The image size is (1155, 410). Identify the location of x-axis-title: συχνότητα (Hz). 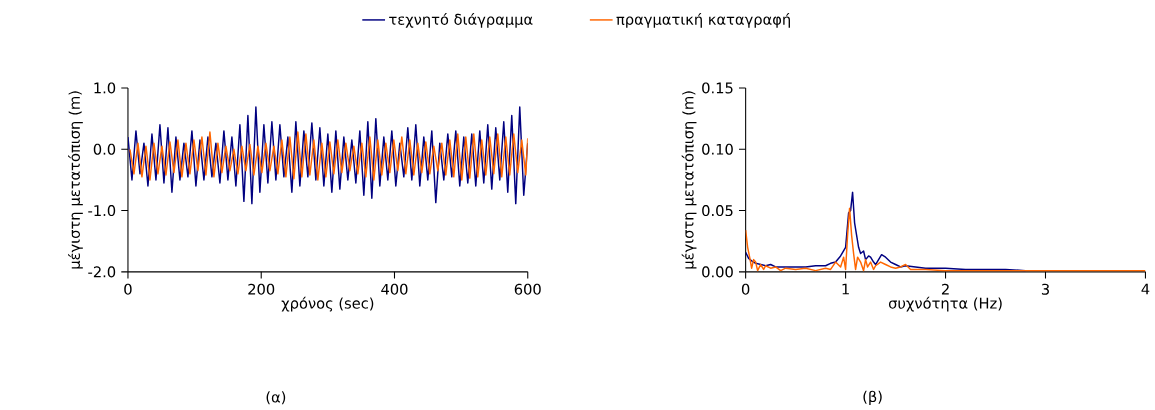
(945, 304).